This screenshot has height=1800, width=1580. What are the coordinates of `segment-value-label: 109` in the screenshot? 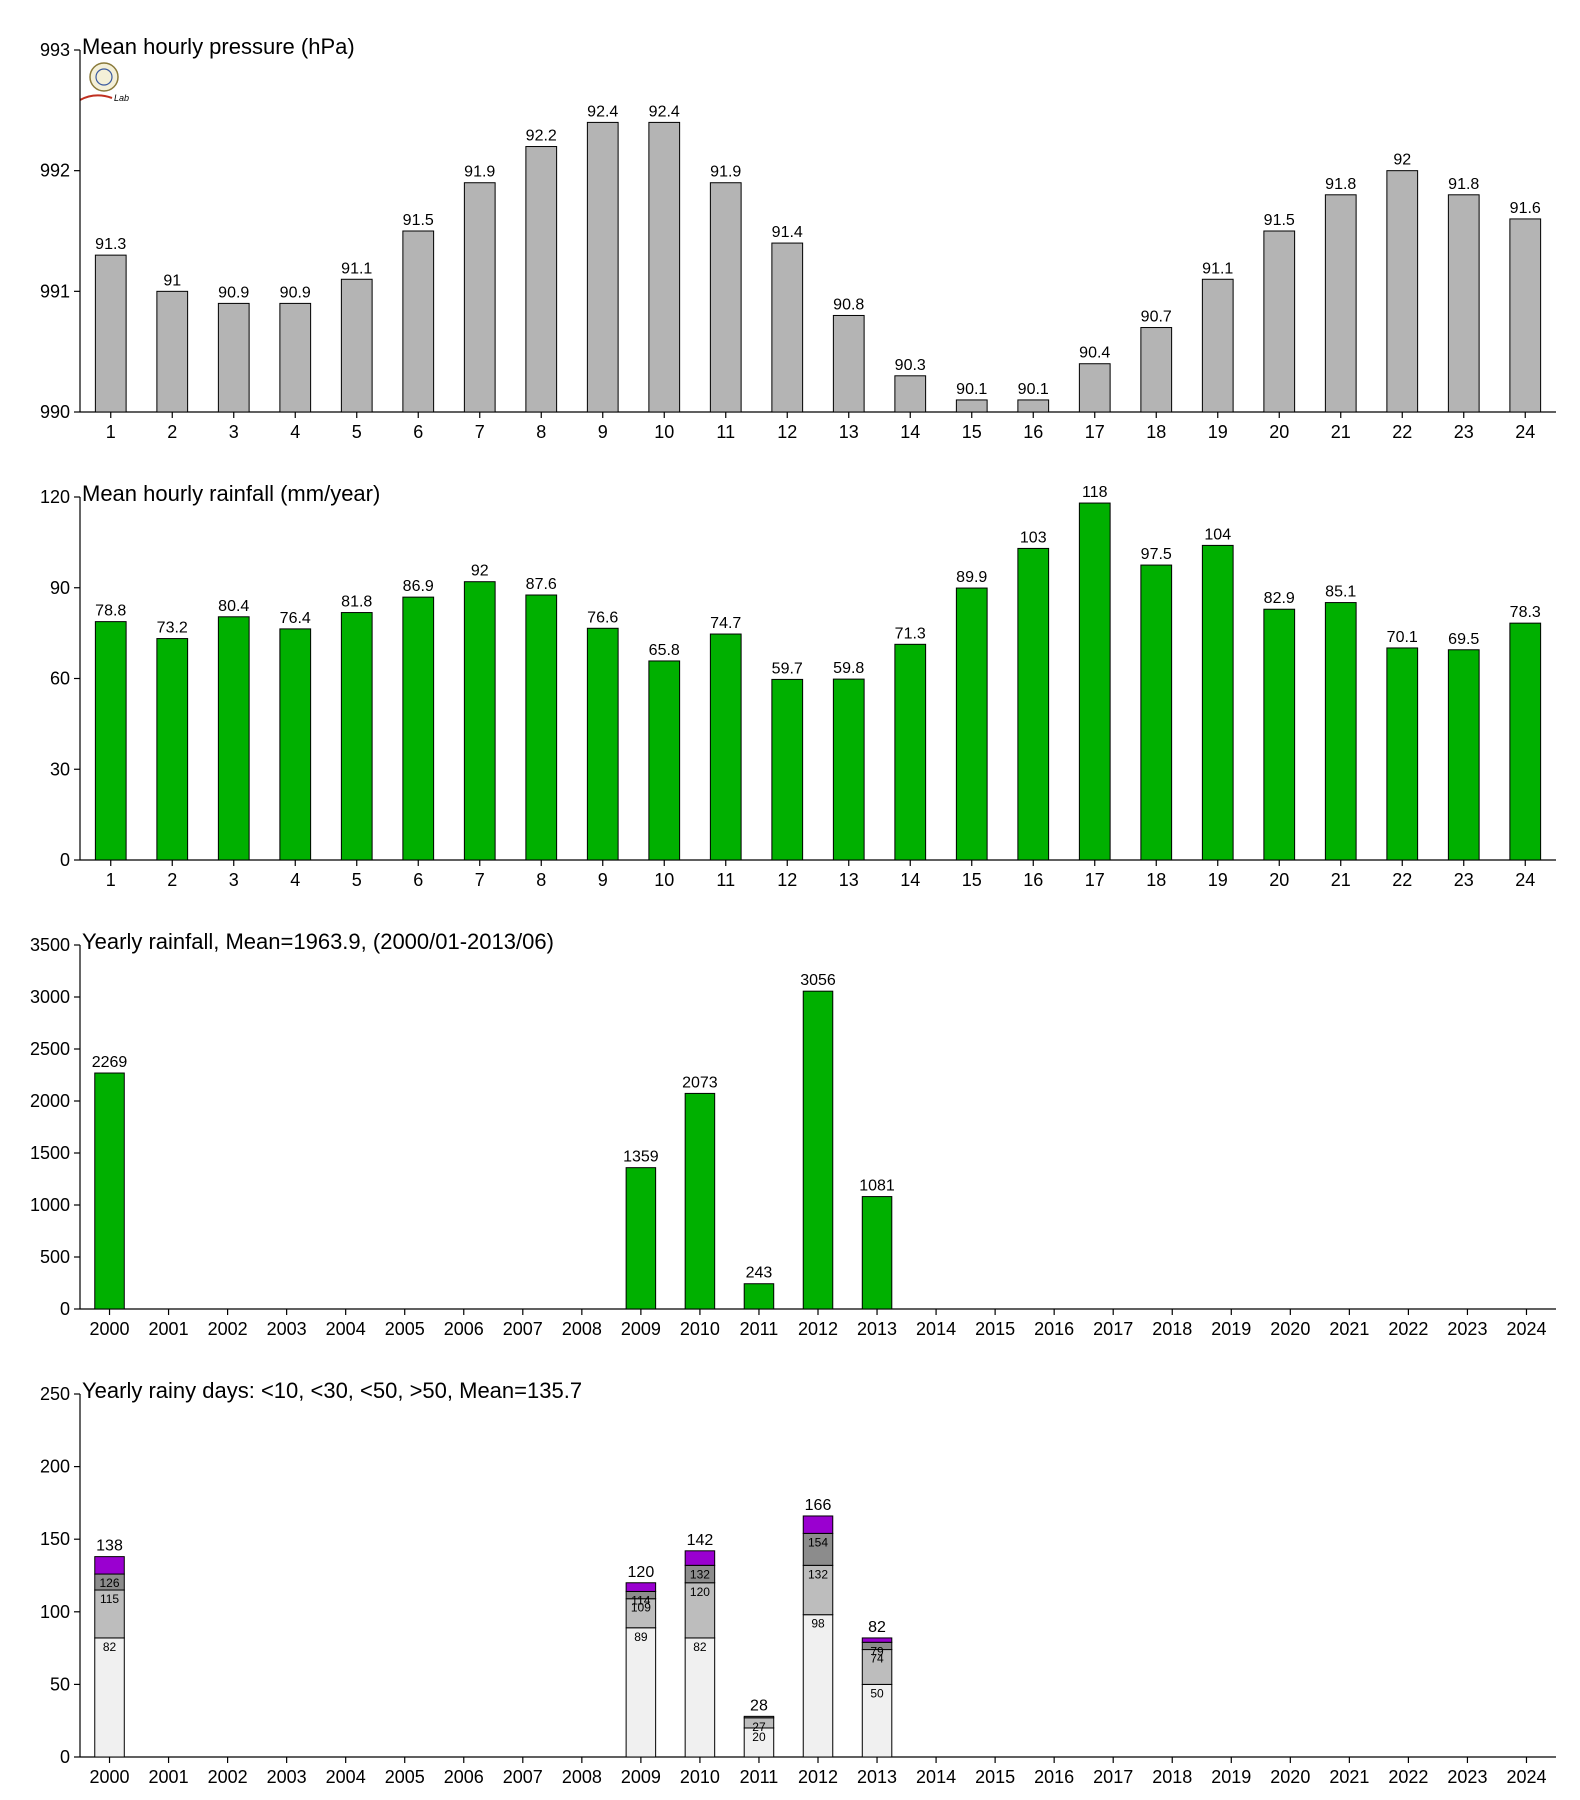 It's located at (641, 1608).